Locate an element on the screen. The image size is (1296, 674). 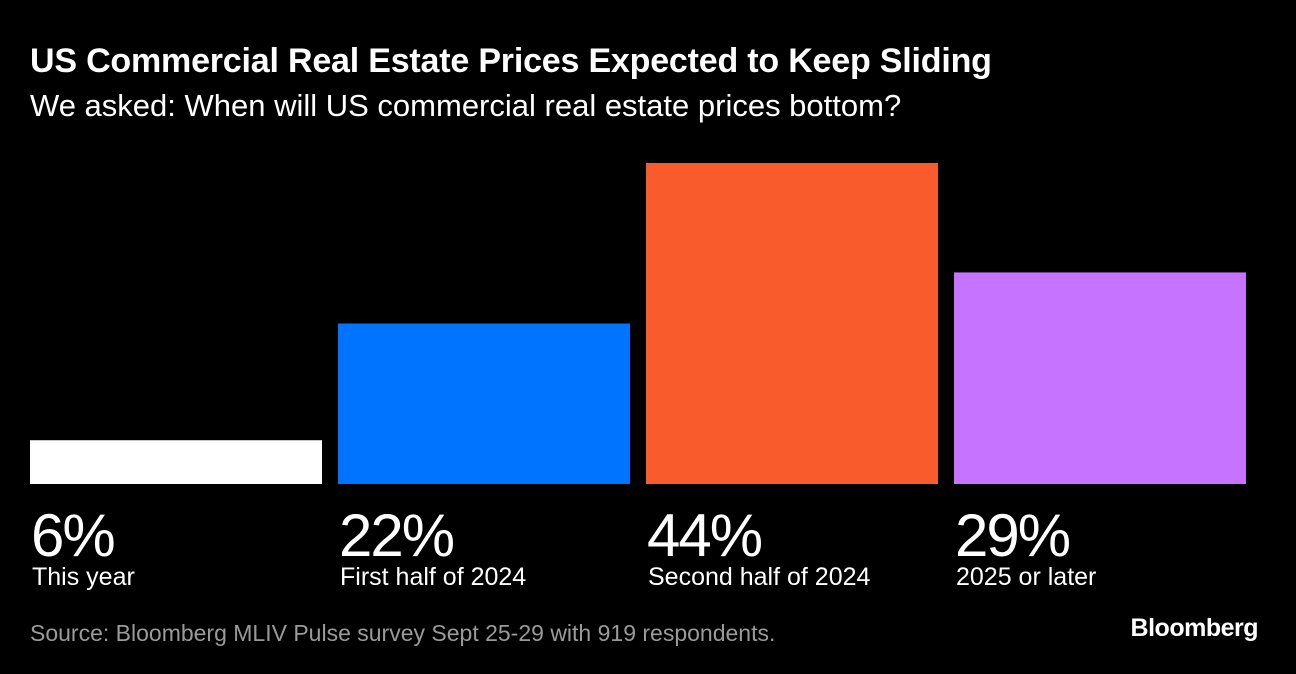
category-label-2: First half of 2024 is located at coordinates (433, 577).